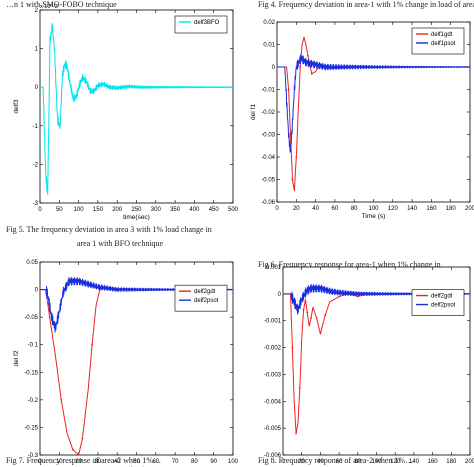 The image size is (474, 467). What do you see at coordinates (16, 106) in the screenshot?
I see `y-axis-label: delf3` at bounding box center [16, 106].